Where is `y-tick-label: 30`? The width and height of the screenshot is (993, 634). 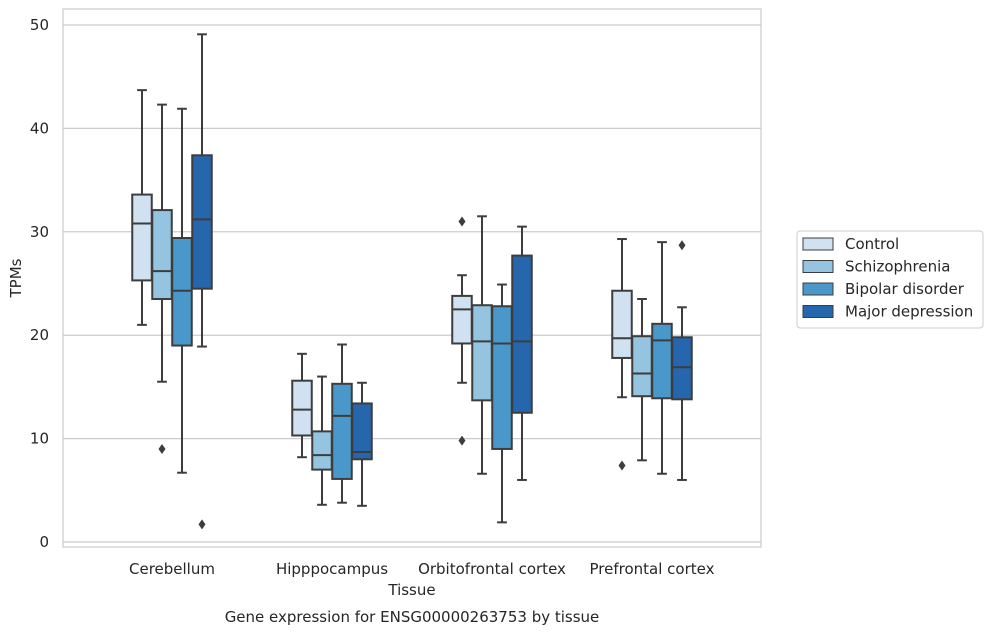 y-tick-label: 30 is located at coordinates (39, 232).